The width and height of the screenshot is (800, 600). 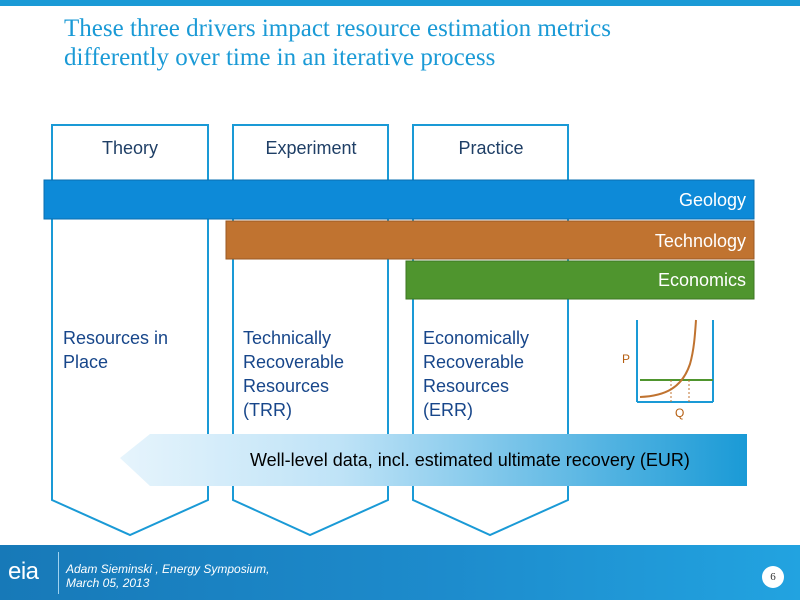 What do you see at coordinates (115, 350) in the screenshot?
I see `theory-description: Resources in Place` at bounding box center [115, 350].